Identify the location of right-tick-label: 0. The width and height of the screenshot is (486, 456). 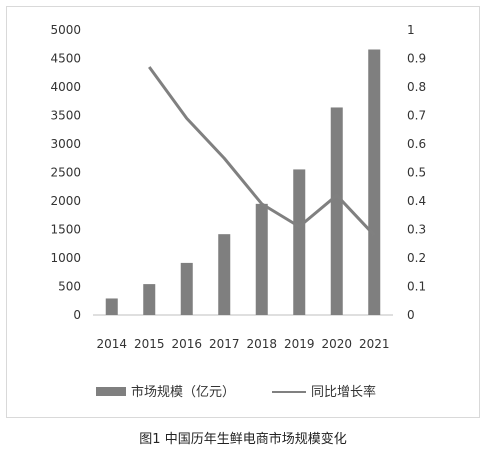
(411, 315).